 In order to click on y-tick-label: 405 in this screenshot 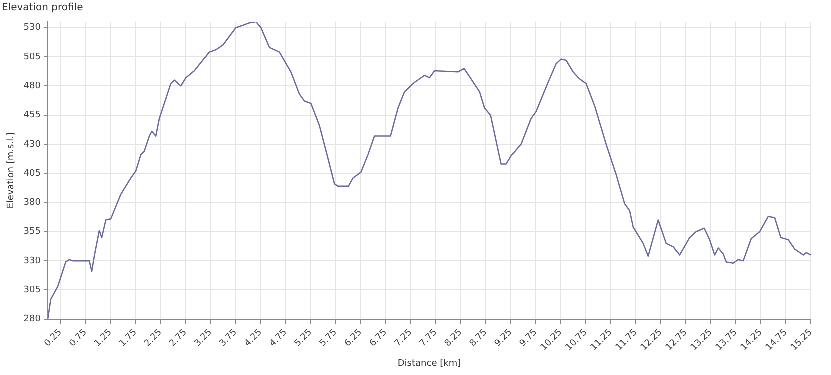, I will do `click(32, 173)`.